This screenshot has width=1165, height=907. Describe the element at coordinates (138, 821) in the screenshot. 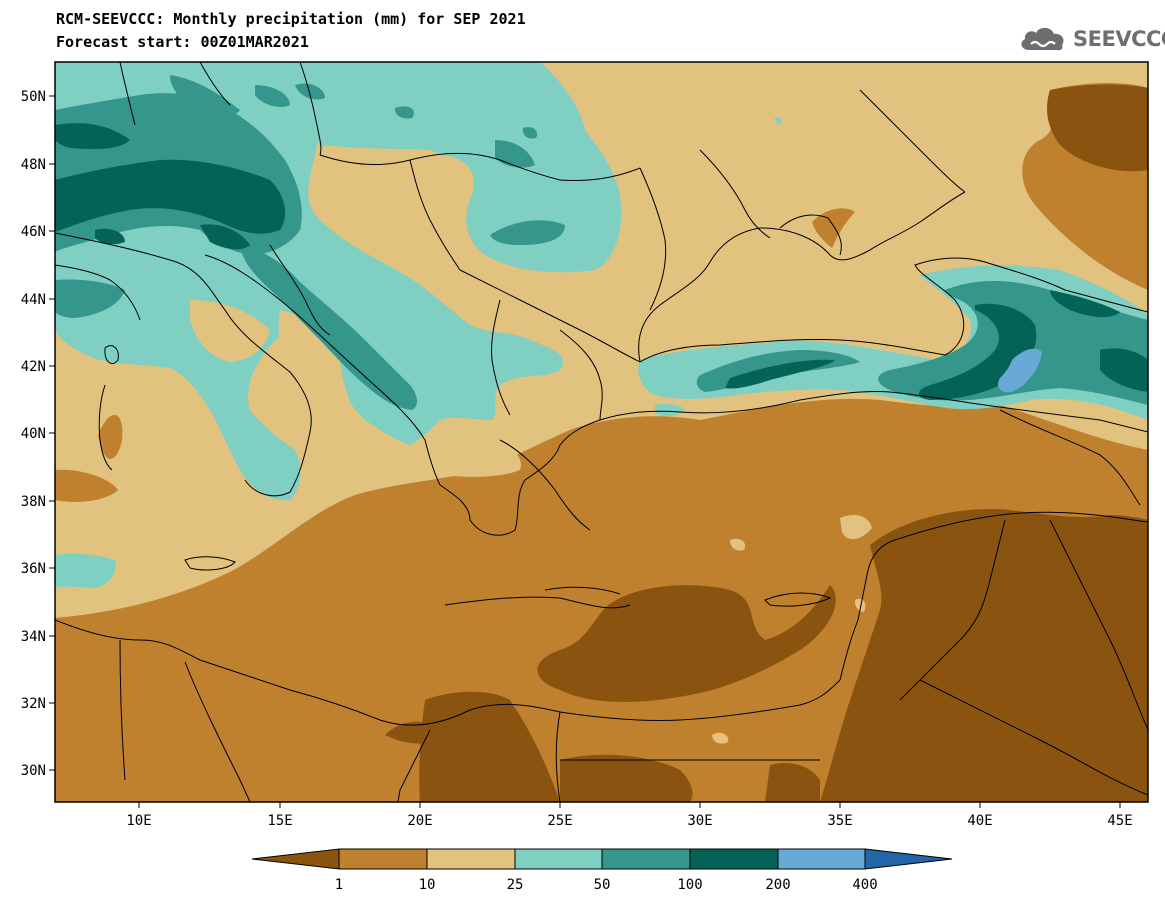

I see `lon-tick-label: 10E` at that location.